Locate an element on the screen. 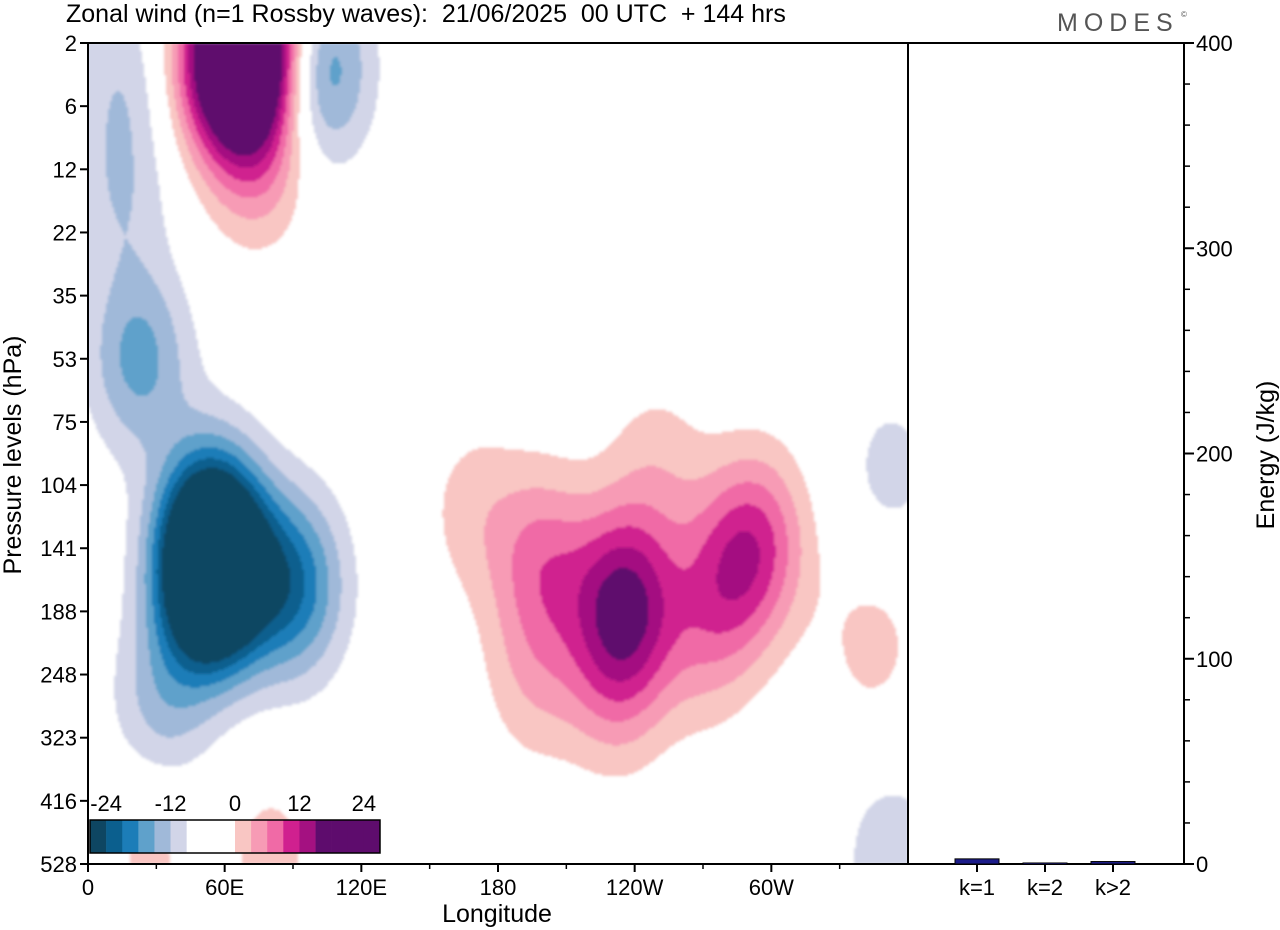  y-tick-label: 141 is located at coordinates (58, 548).